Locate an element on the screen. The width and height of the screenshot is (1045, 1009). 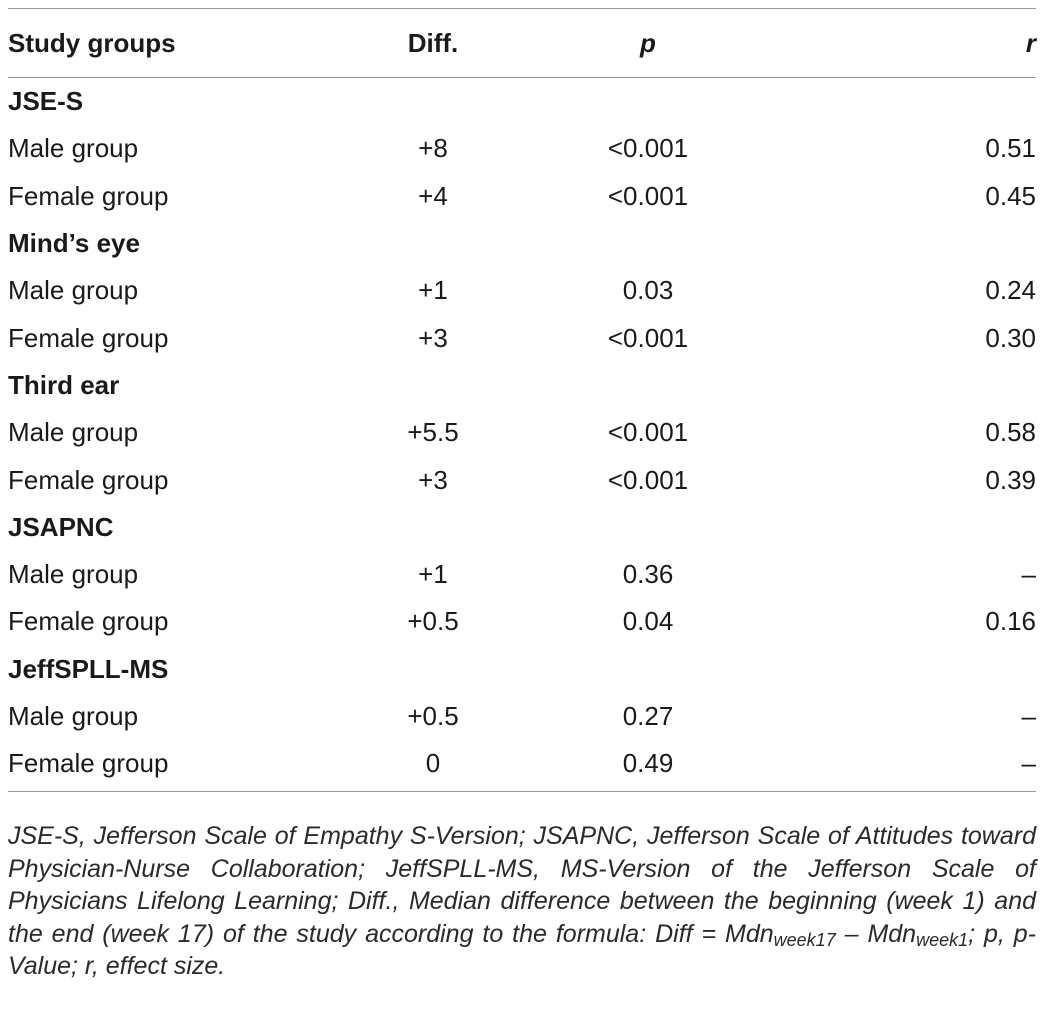
table-row: Female group +0.5 0.04 0.16 is located at coordinates (522, 621).